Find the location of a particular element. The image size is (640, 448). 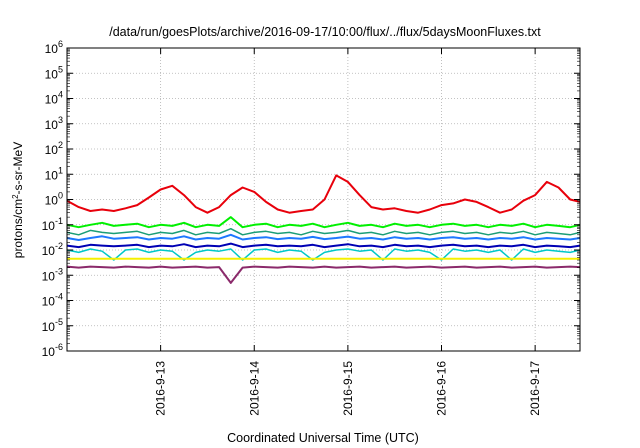

y-tick-label-exp: -3 is located at coordinates (59, 271).